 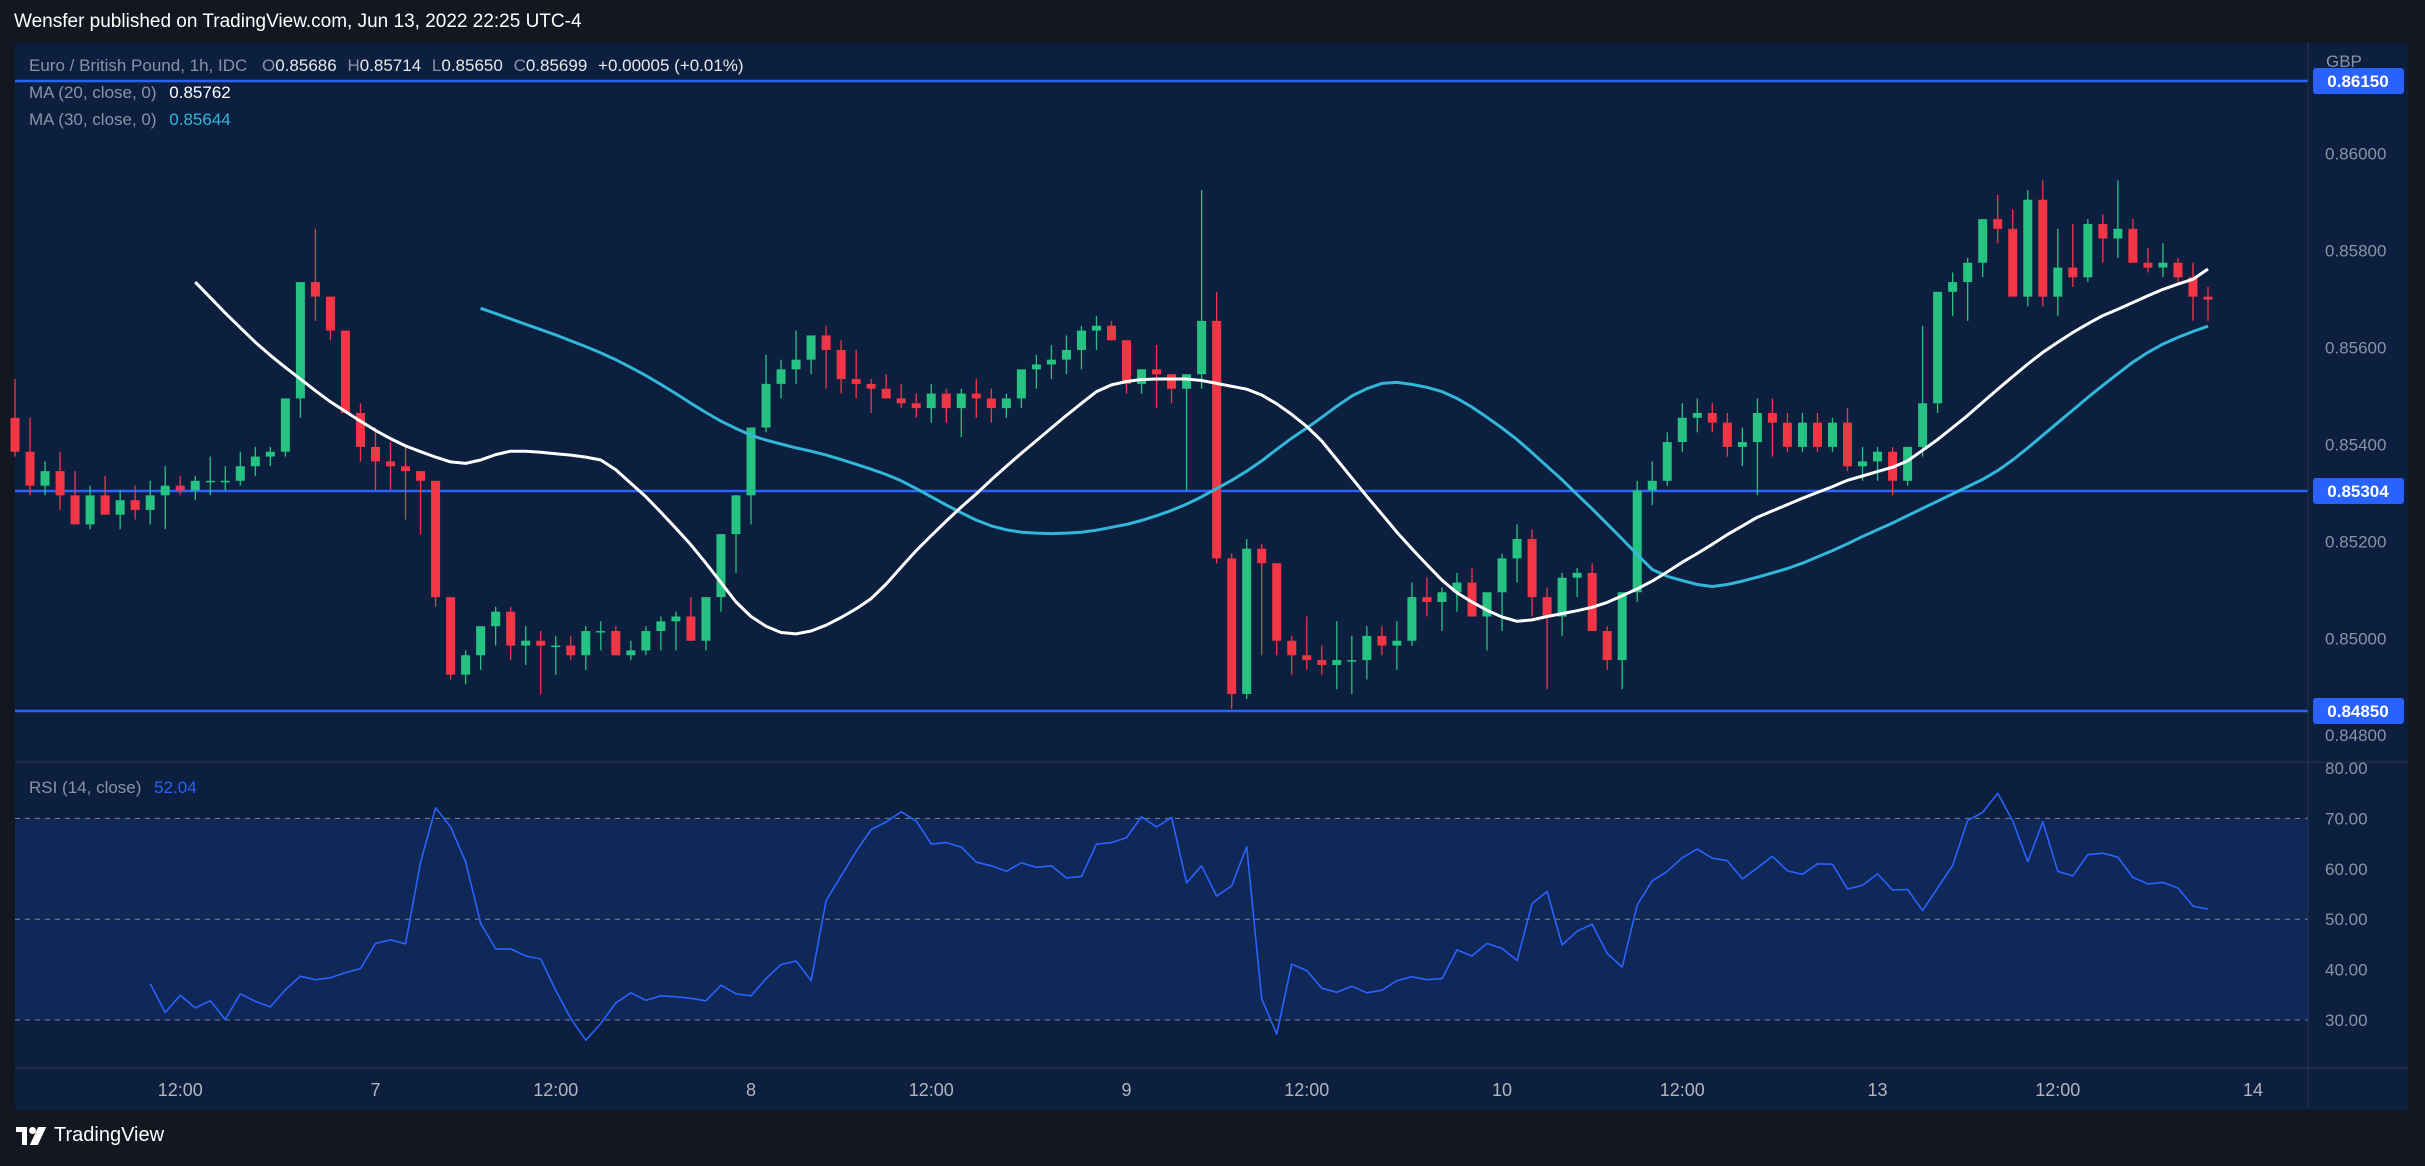 What do you see at coordinates (556, 65) in the screenshot?
I see `close-value: 0.85699` at bounding box center [556, 65].